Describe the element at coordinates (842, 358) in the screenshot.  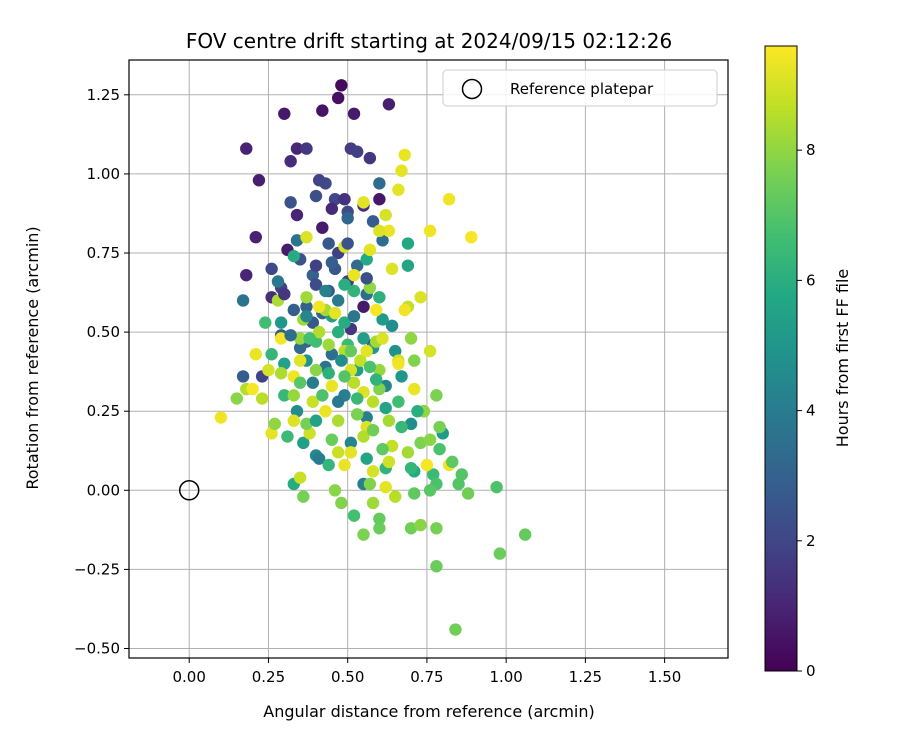
I see `colorbar-label: Hours from first FF file` at that location.